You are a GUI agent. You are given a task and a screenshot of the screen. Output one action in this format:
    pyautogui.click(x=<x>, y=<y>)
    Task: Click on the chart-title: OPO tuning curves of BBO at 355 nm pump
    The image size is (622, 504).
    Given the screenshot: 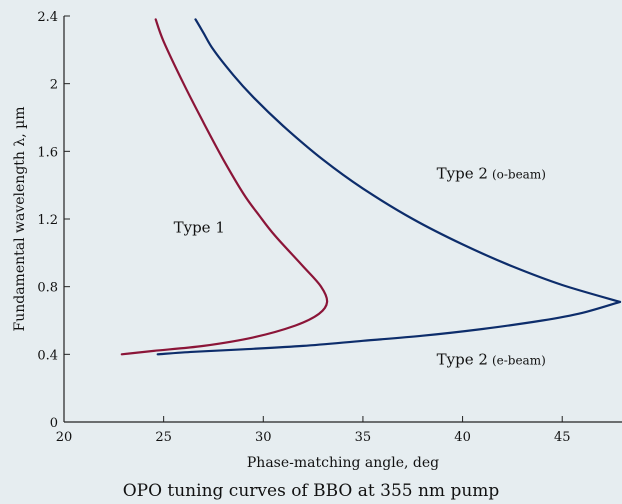 What is the action you would take?
    pyautogui.click(x=311, y=491)
    